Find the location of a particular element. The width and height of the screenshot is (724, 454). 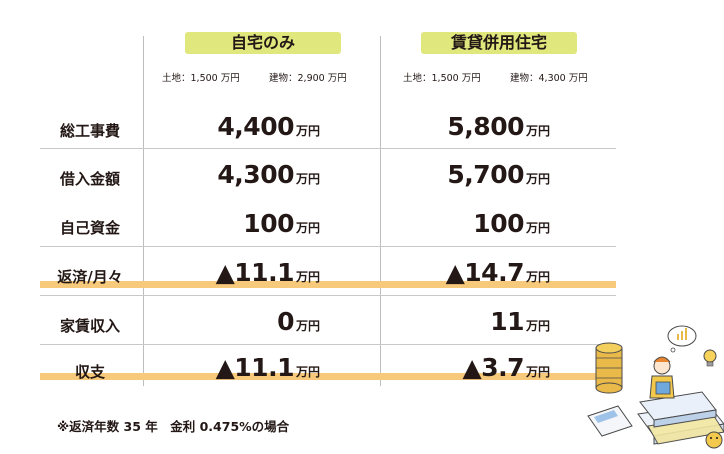

value-number: ▲14.7 is located at coordinates (485, 272).